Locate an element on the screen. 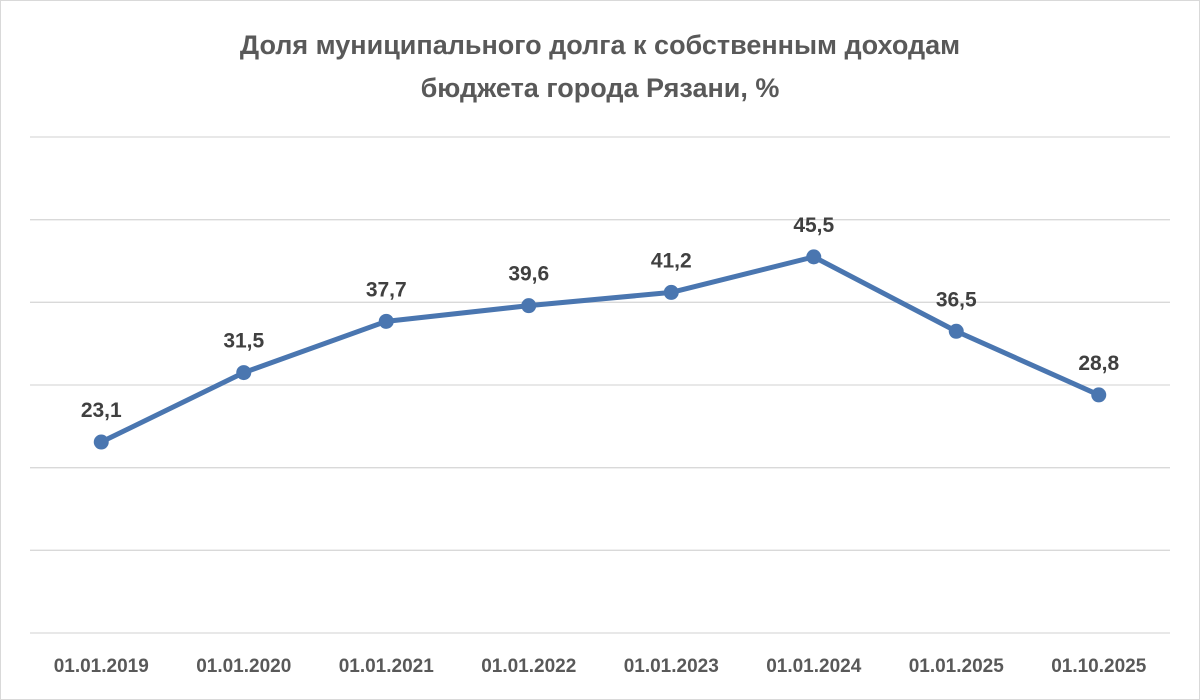 The image size is (1200, 700). x-tick-label-6: 01.01.2025 is located at coordinates (957, 666).